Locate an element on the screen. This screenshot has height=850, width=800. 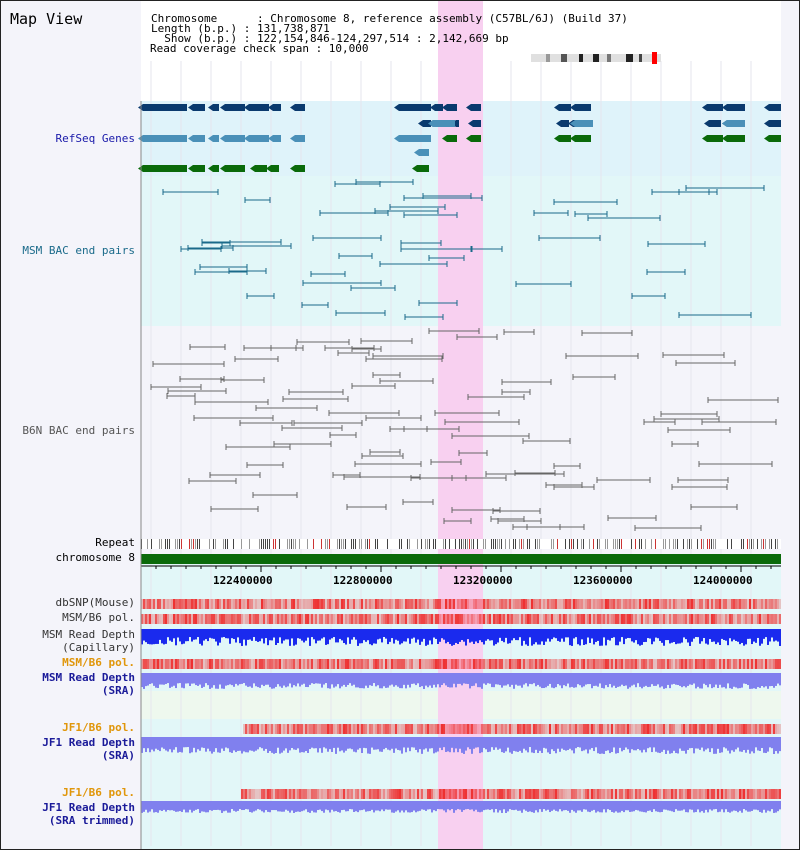
gene-arrow is located at coordinates (222, 107).